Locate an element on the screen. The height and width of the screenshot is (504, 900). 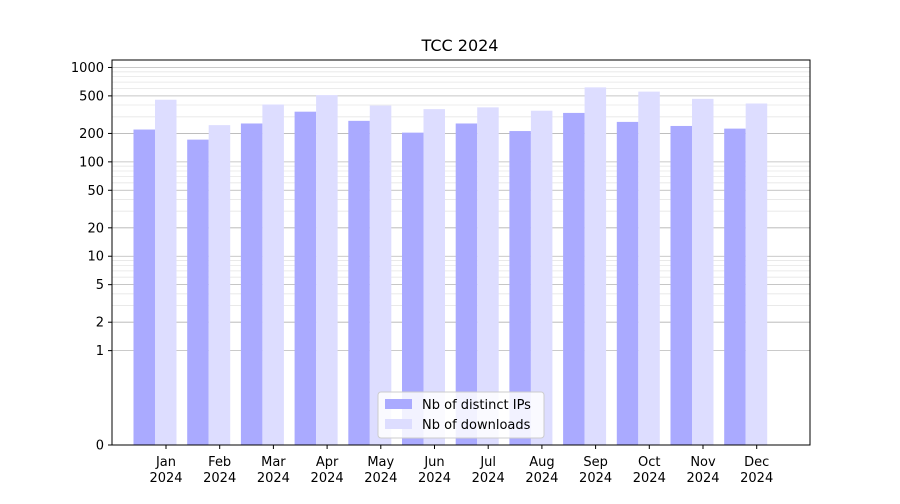
legend-box is located at coordinates (461, 415).